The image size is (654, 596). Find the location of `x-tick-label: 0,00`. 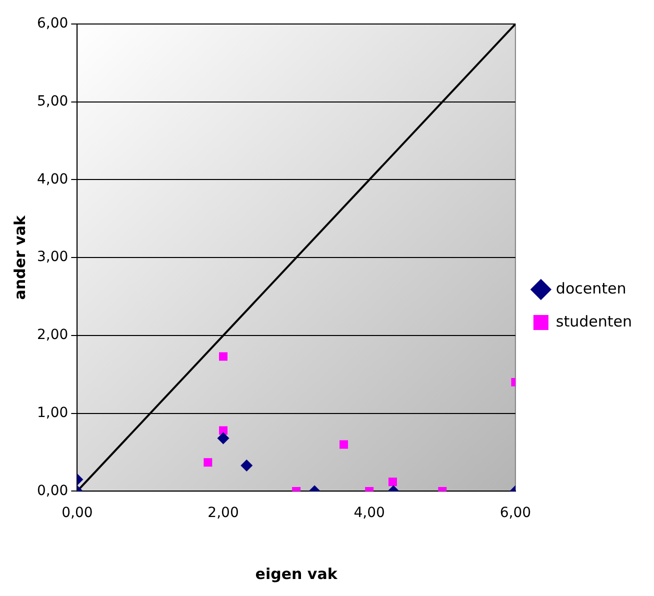

x-tick-label: 0,00 is located at coordinates (77, 513).